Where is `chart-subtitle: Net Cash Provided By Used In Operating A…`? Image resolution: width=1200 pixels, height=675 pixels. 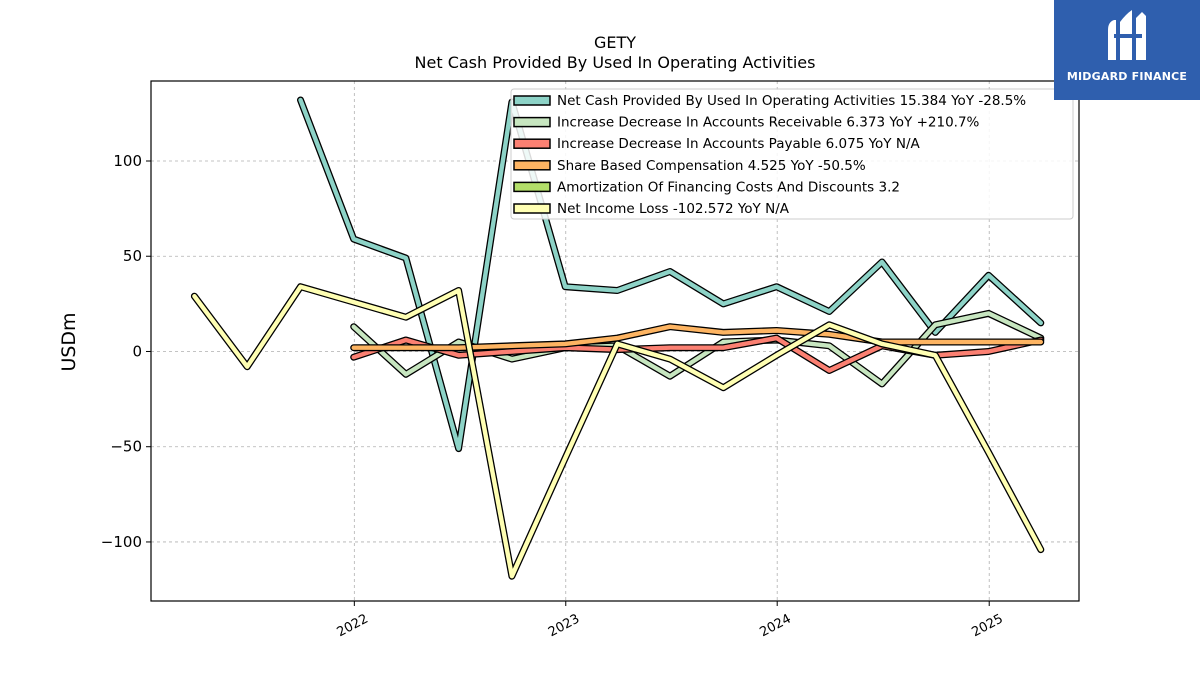
chart-subtitle: Net Cash Provided By Used In Operating A… is located at coordinates (615, 62).